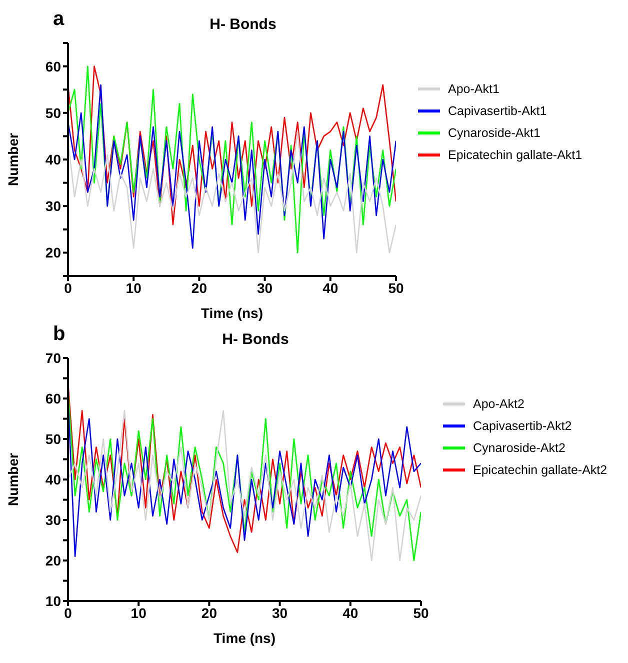  I want to click on legend-label: Cynaroside-Akt1, so click(494, 133).